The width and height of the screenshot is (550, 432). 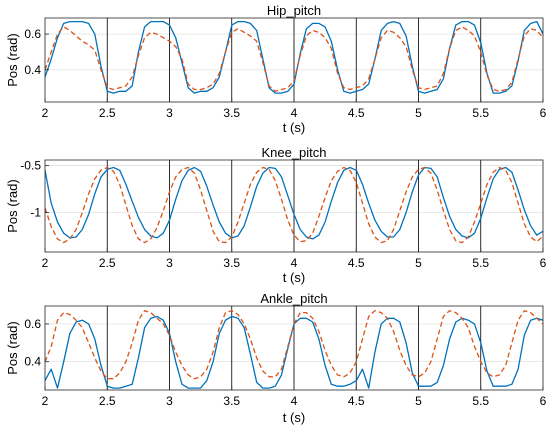 I want to click on chart-title: Hip_pitch, so click(x=294, y=10).